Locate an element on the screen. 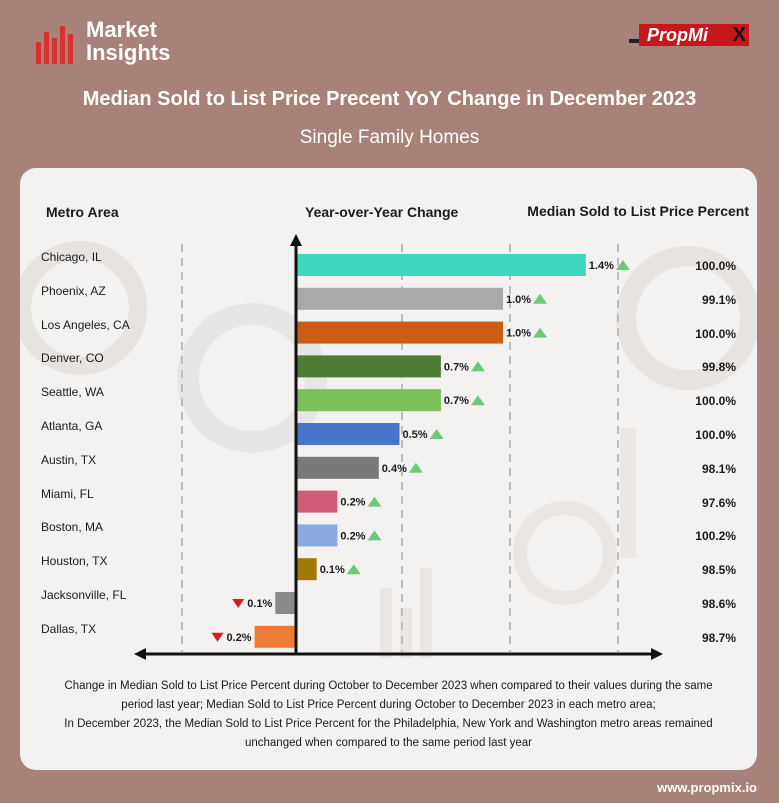  median-percent-1: 99.1% is located at coordinates (718, 299).